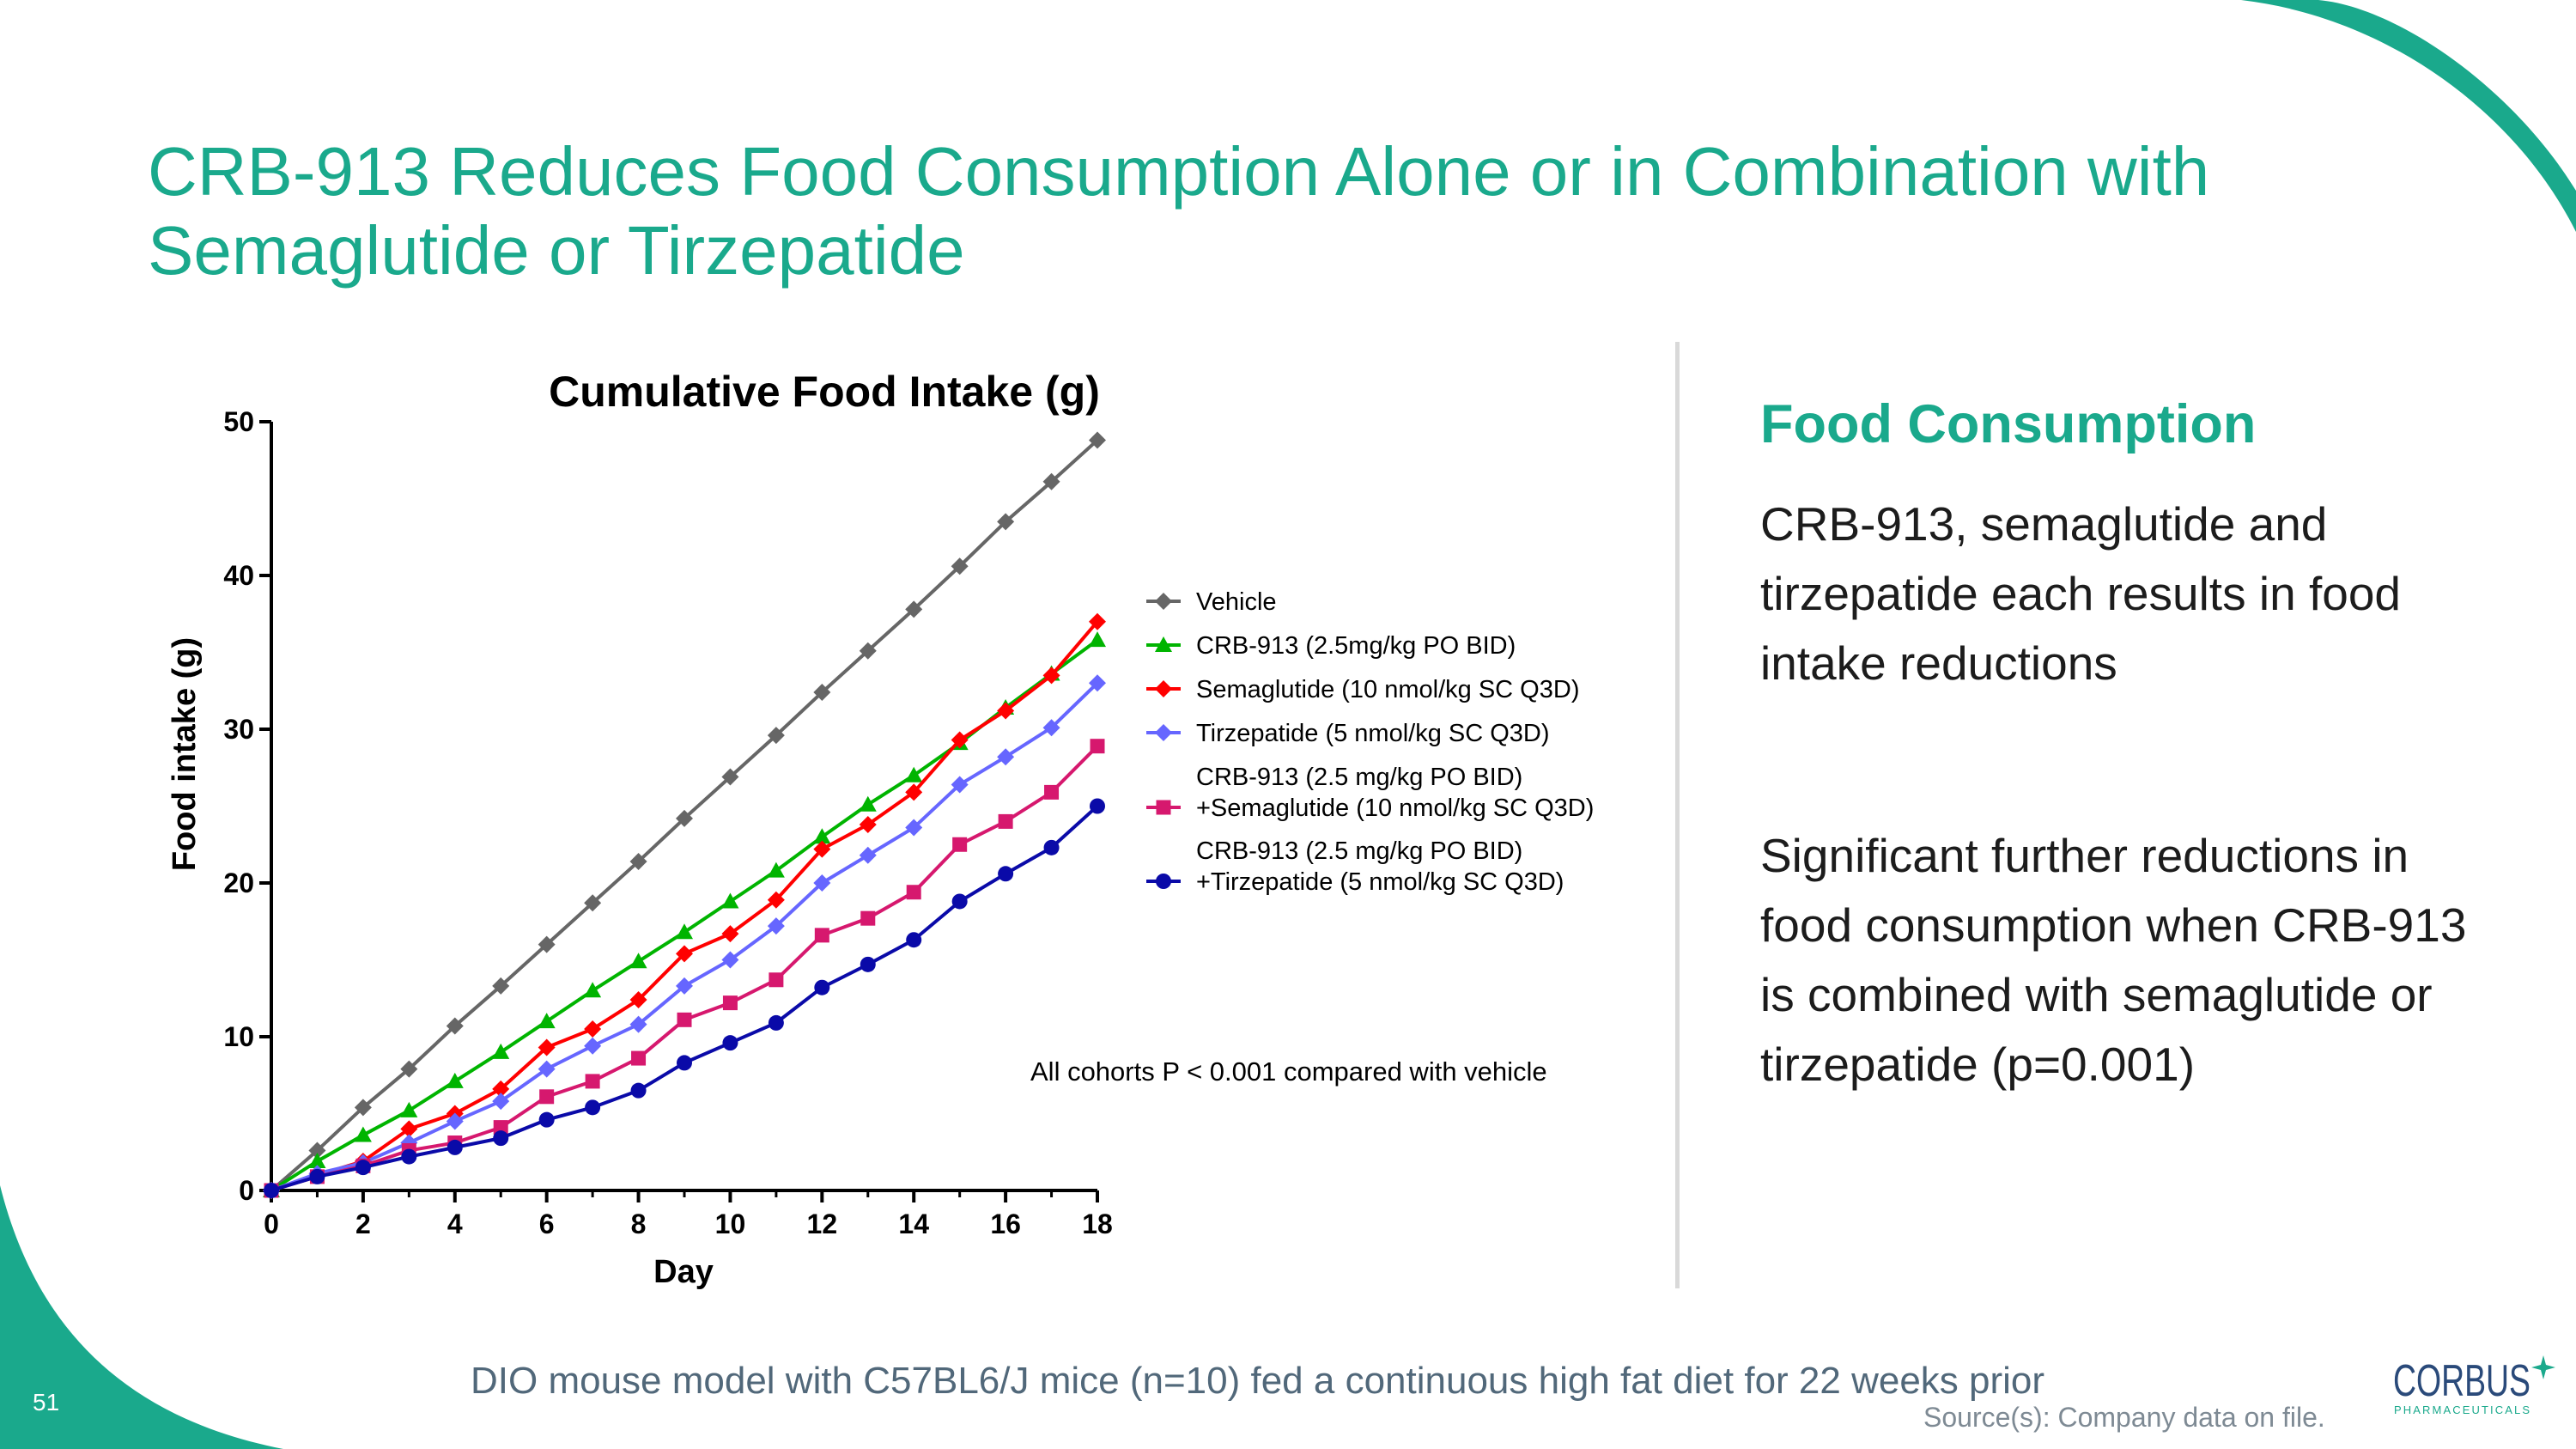 The width and height of the screenshot is (2576, 1449). I want to click on x-tick-label: 10, so click(730, 1224).